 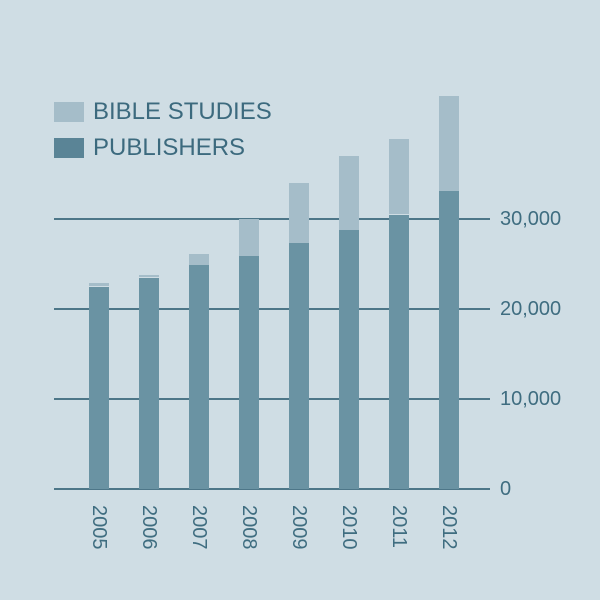 I want to click on y-tick-label: 0, so click(x=506, y=489).